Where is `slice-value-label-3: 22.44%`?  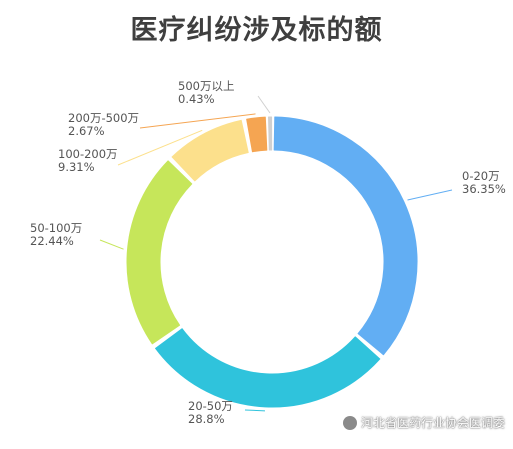
slice-value-label-3: 22.44% is located at coordinates (52, 241).